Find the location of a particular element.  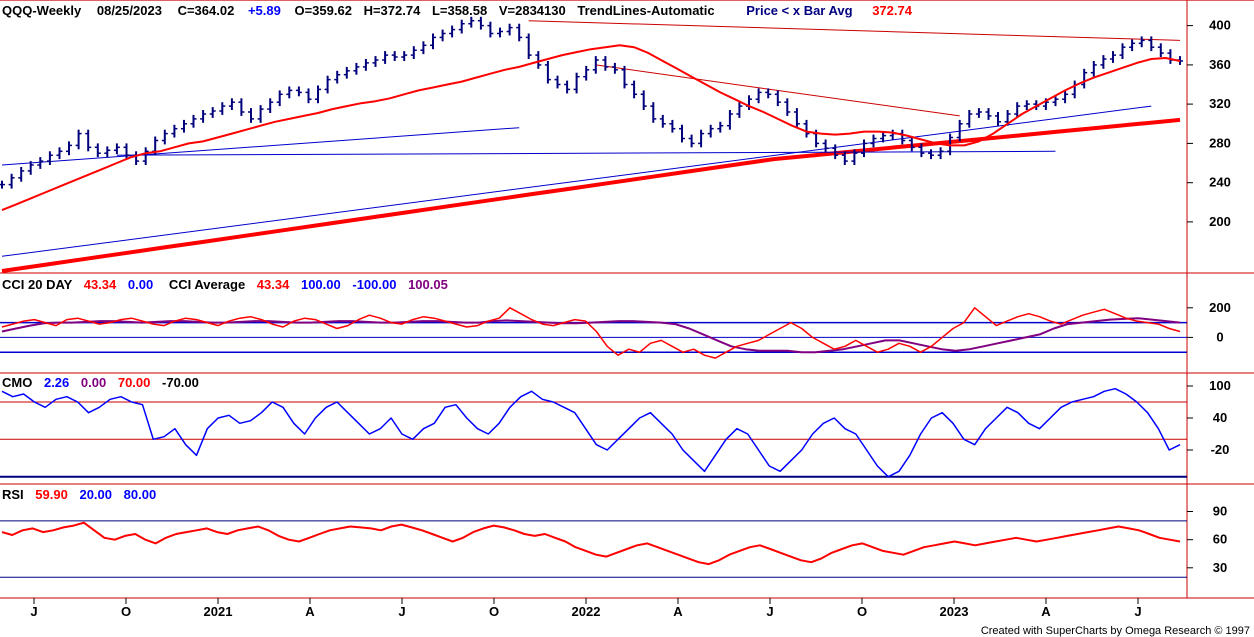

cci-bands is located at coordinates (593, 337).